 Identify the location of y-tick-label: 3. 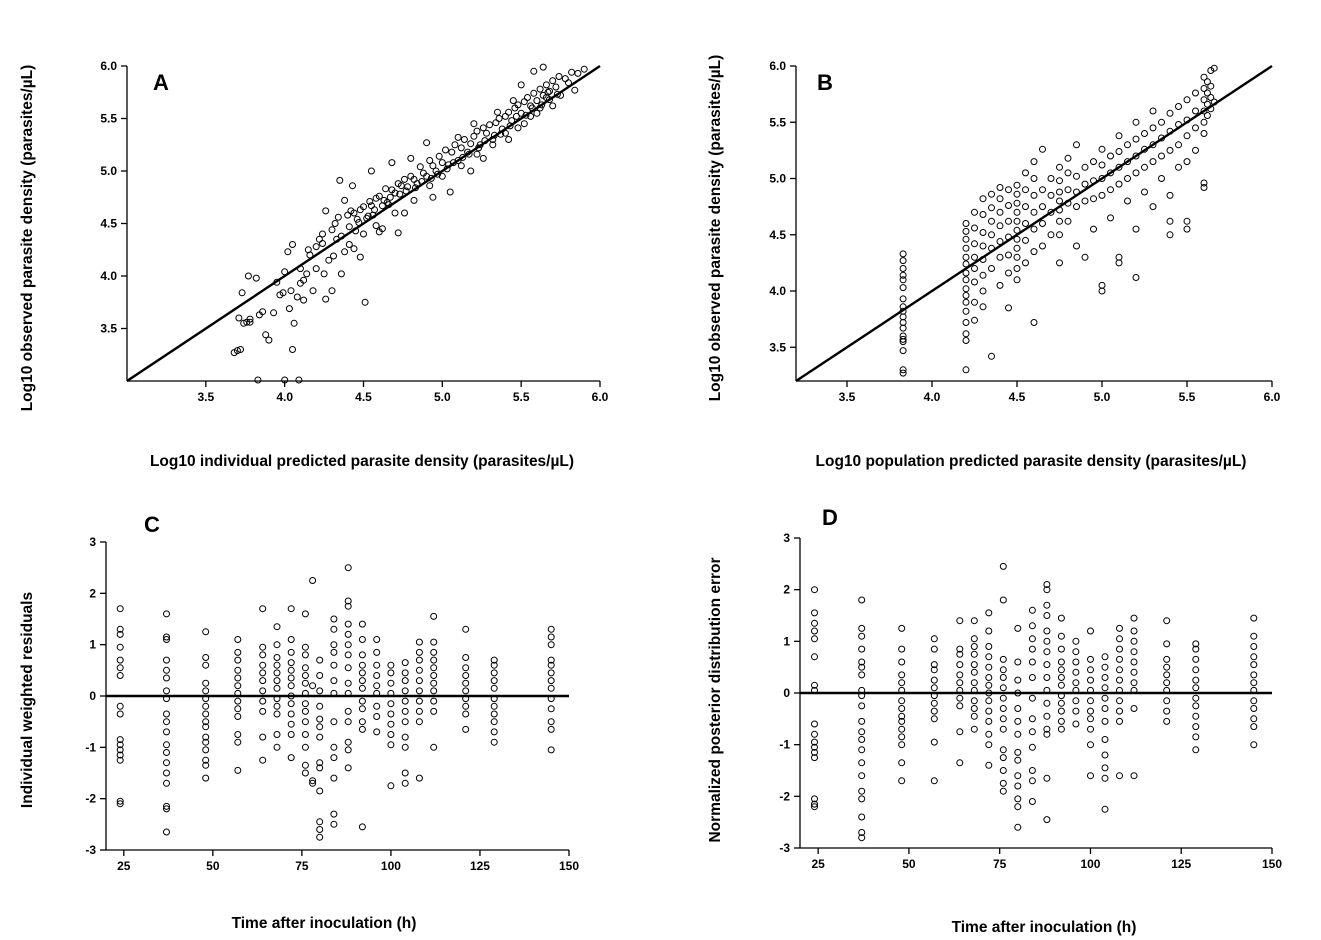
(92, 542).